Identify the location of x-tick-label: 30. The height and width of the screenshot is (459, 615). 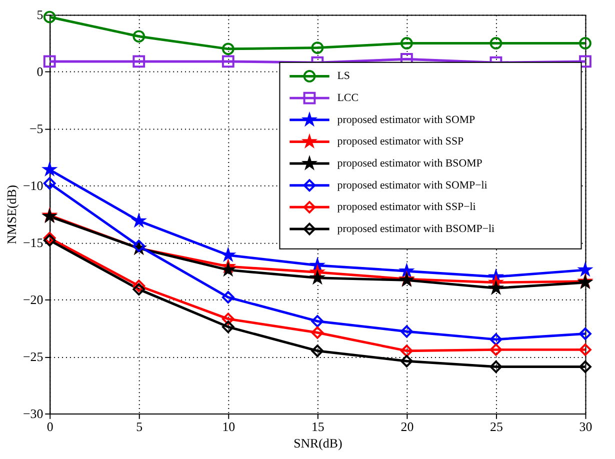
(585, 427).